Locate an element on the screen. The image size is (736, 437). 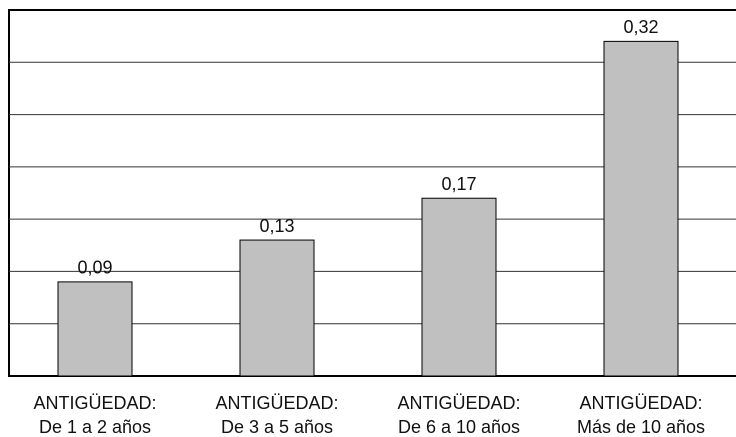
x-tick-label: Más de 10 años is located at coordinates (641, 427).